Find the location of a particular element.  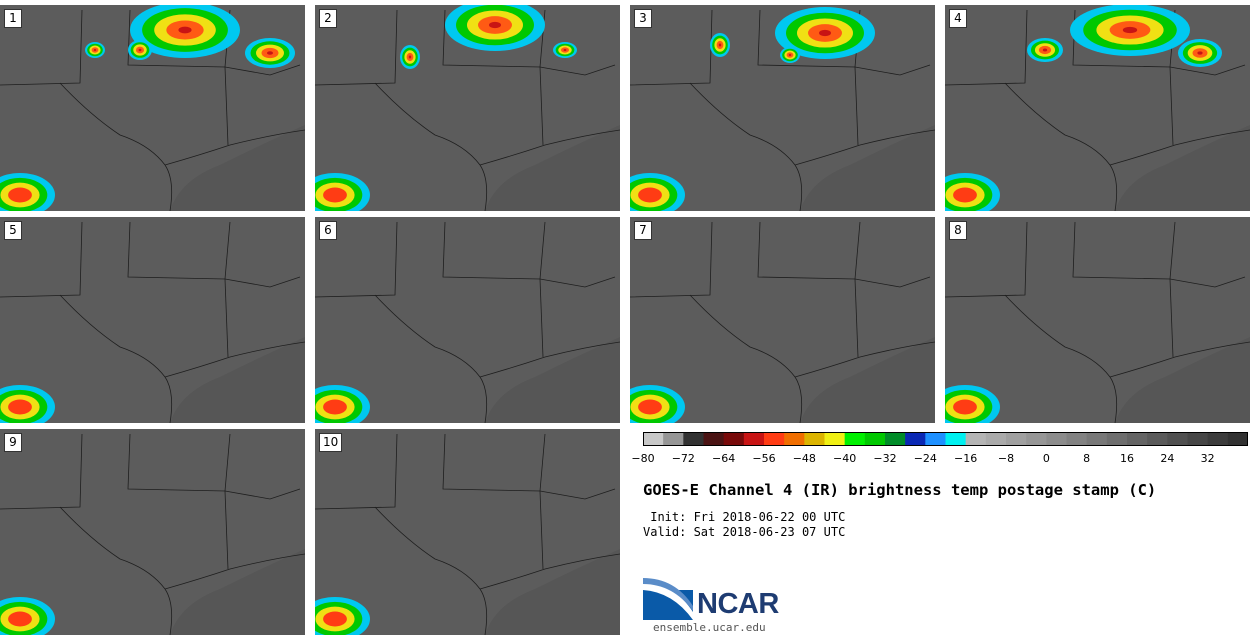

colorbar-tick-label: 0 is located at coordinates (1046, 458).